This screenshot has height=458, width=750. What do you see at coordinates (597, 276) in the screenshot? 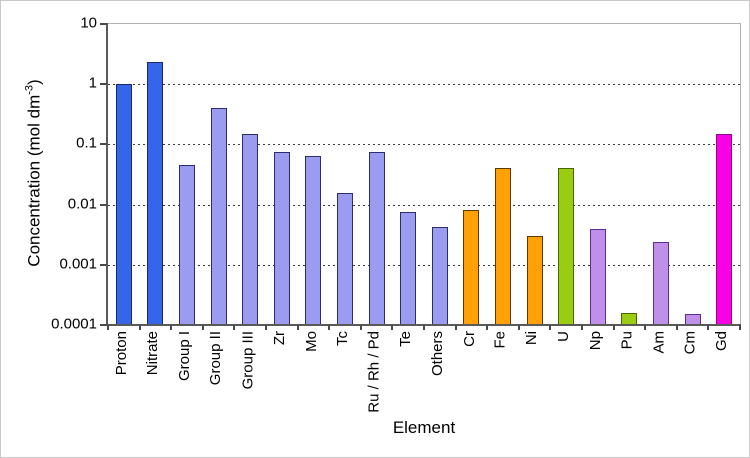
I see `bar-np` at bounding box center [597, 276].